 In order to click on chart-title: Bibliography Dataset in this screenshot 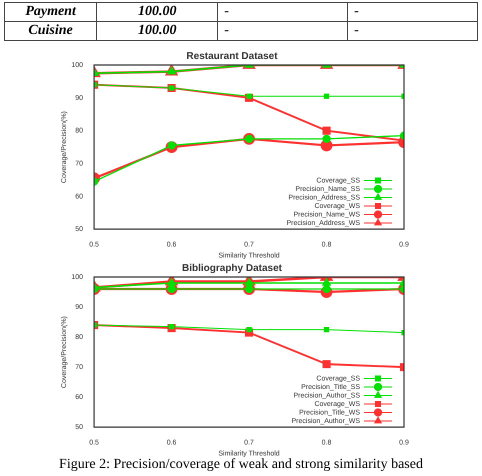, I will do `click(232, 268)`.